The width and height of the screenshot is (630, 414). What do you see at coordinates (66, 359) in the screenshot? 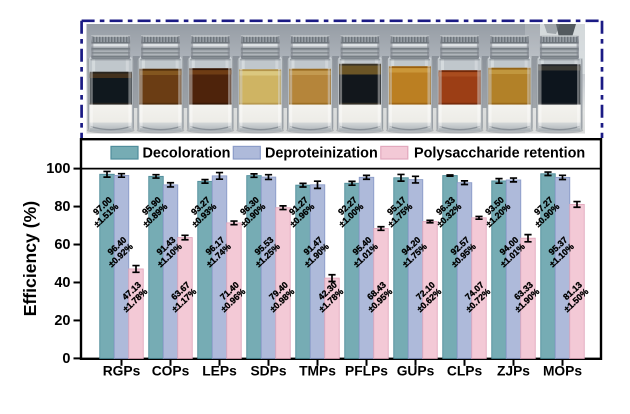
I see `svg-text: 0` at bounding box center [66, 359].